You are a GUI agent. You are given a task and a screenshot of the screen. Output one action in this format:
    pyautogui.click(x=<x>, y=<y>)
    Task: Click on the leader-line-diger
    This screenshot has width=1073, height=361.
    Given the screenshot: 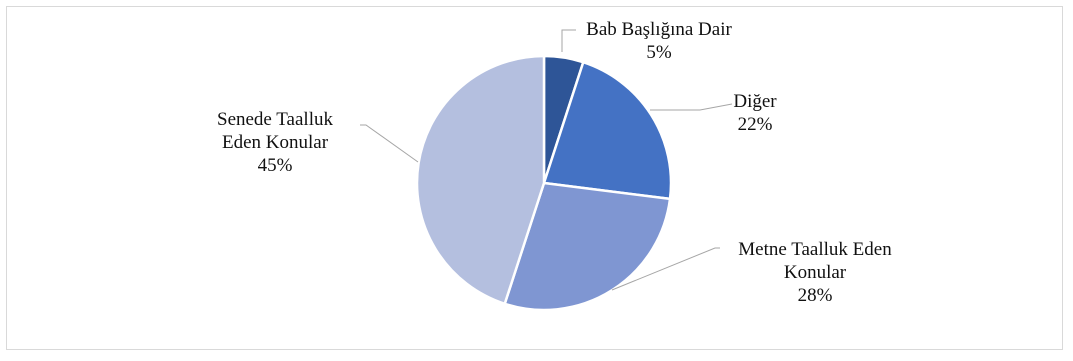 What is the action you would take?
    pyautogui.click(x=691, y=107)
    